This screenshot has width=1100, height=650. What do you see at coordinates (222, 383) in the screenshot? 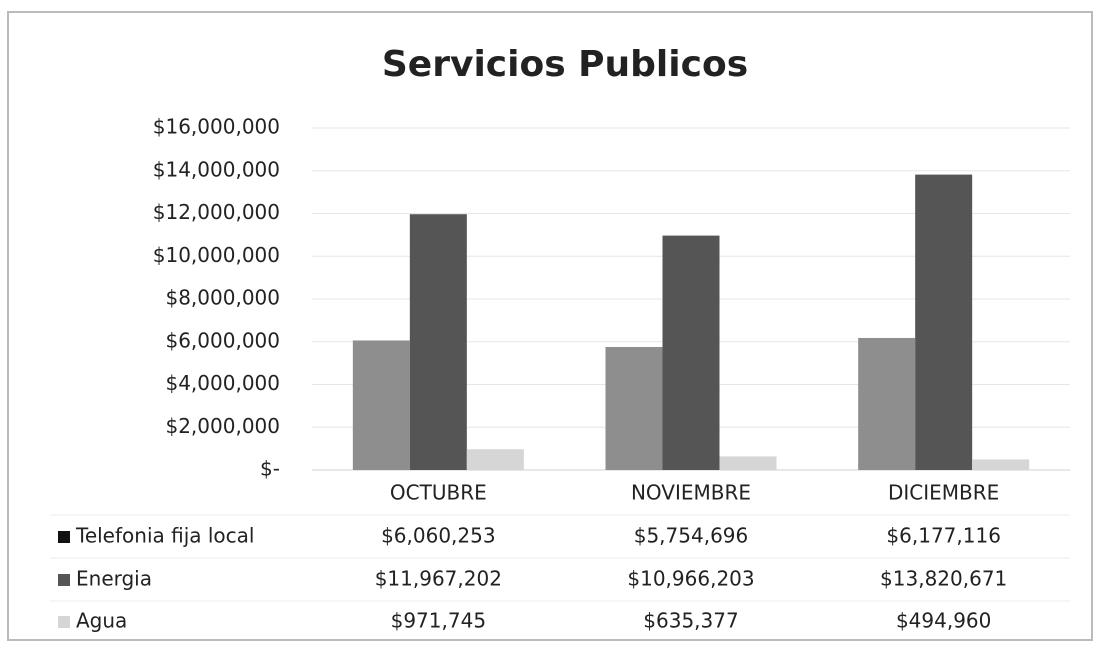
I see `y-tick-label: $4,000,000` at bounding box center [222, 383].